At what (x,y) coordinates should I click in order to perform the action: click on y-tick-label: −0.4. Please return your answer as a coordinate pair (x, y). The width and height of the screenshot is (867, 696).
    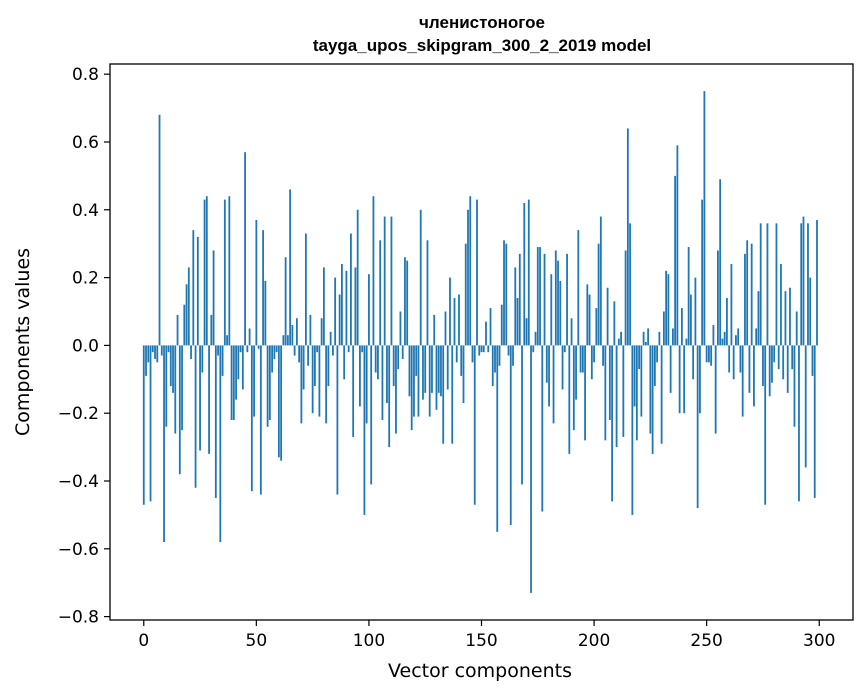
    Looking at the image, I should click on (78, 482).